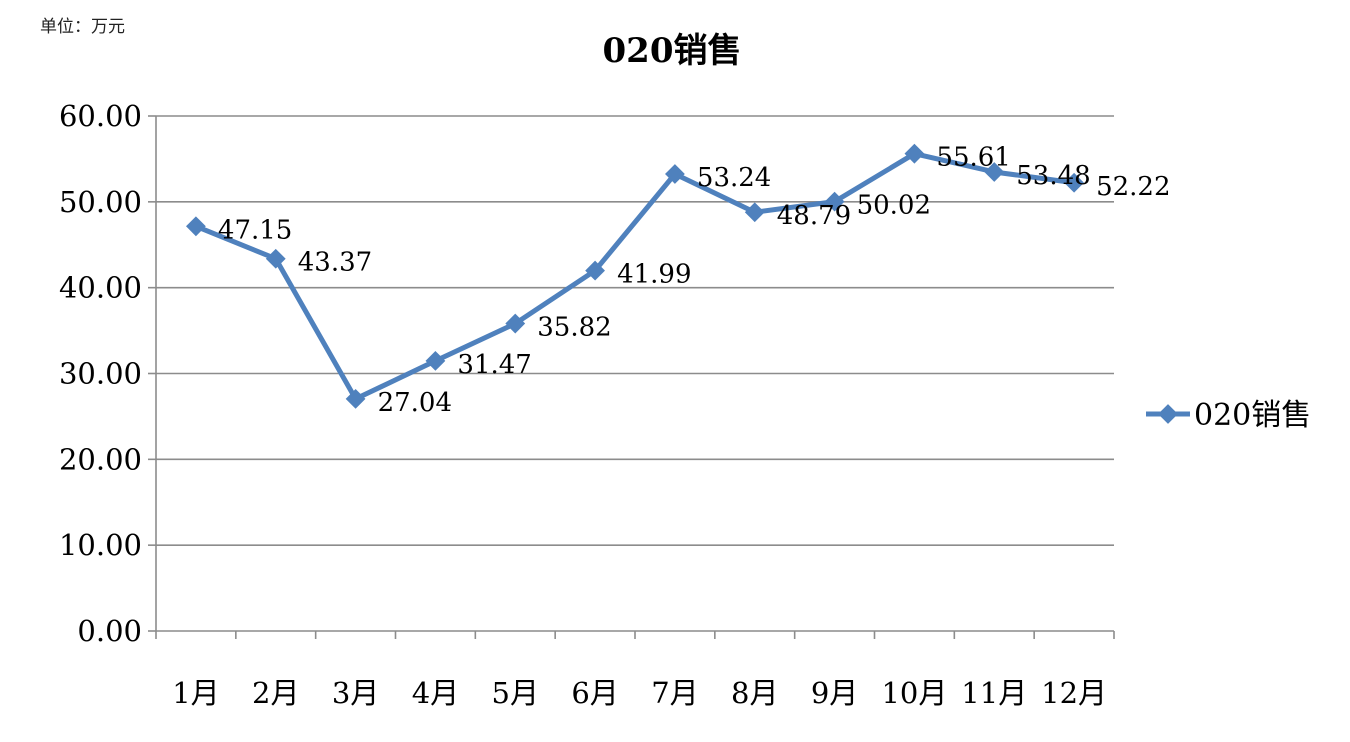  Describe the element at coordinates (574, 328) in the screenshot. I see `data-label: 35.82` at that location.